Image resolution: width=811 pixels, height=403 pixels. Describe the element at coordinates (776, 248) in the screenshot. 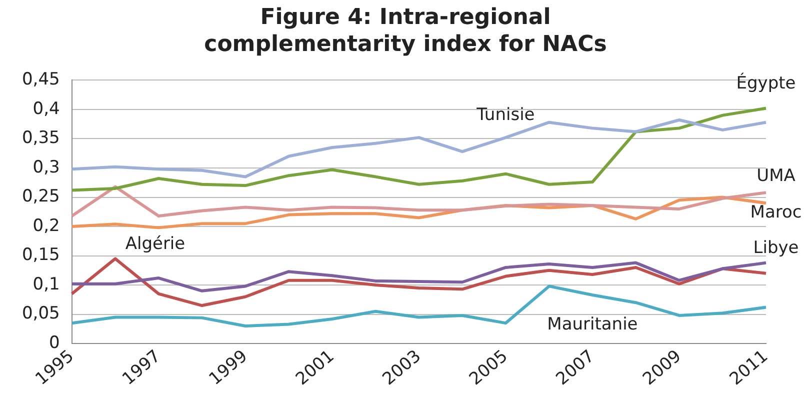

I see `series-label: Libye` at that location.